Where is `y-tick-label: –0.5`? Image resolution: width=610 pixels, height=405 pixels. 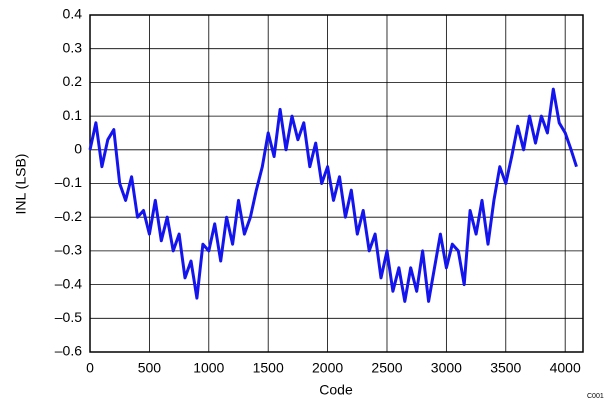
y-tick-label: –0.5 is located at coordinates (68, 317).